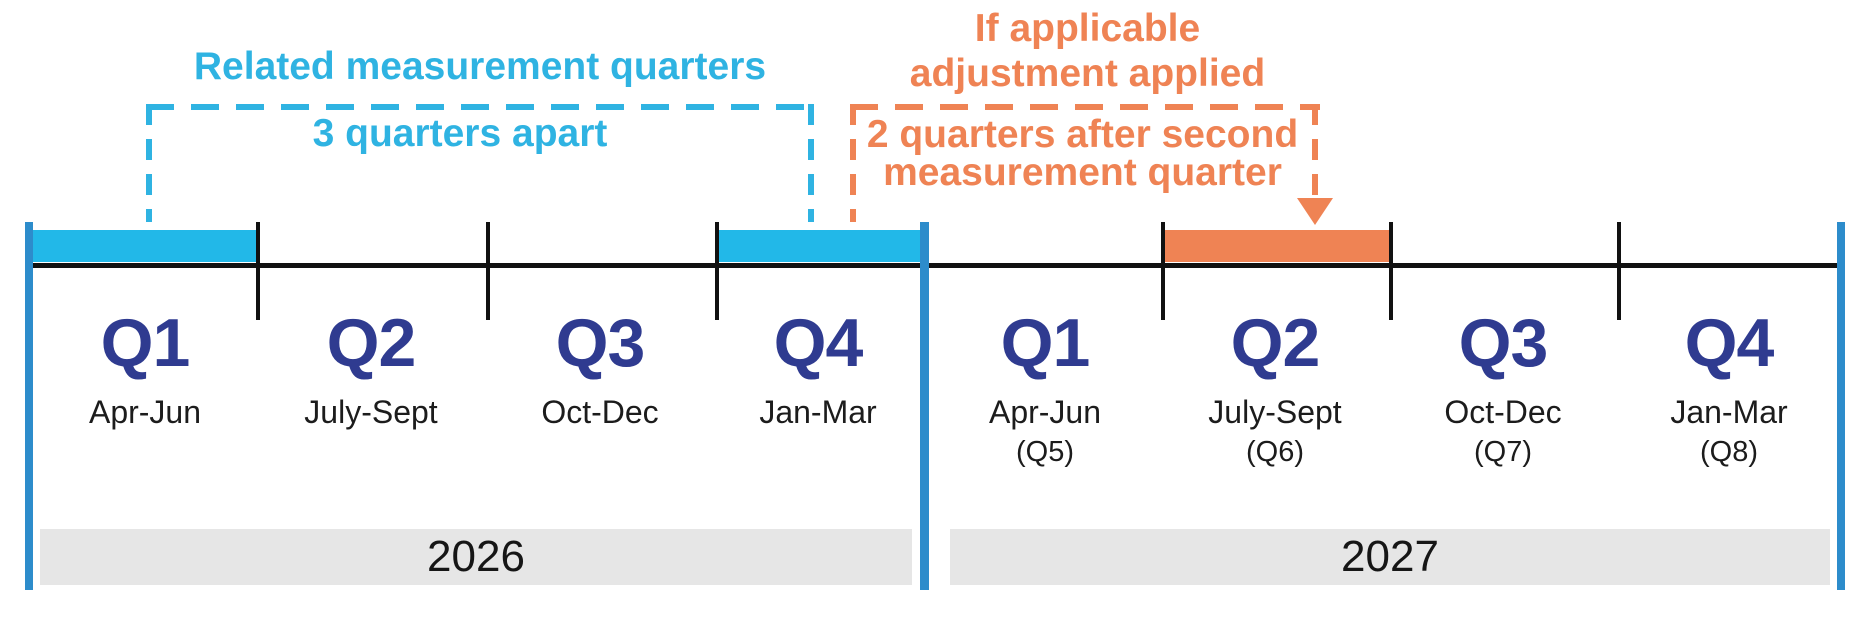  I want to click on related-quarters-subtitle: 3 quarters apart, so click(460, 133).